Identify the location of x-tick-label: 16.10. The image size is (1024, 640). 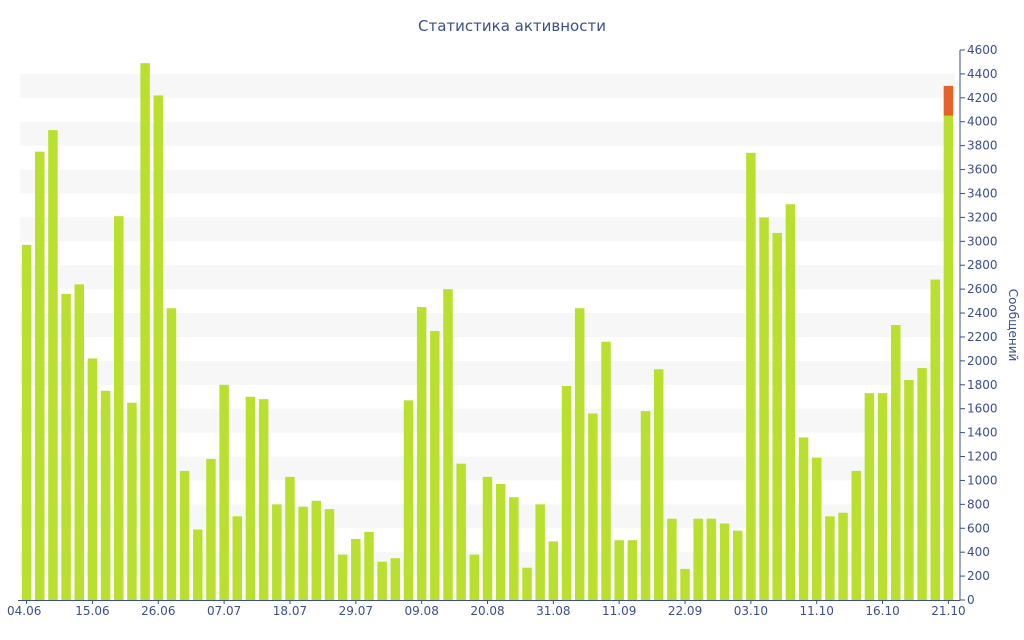
(882, 611).